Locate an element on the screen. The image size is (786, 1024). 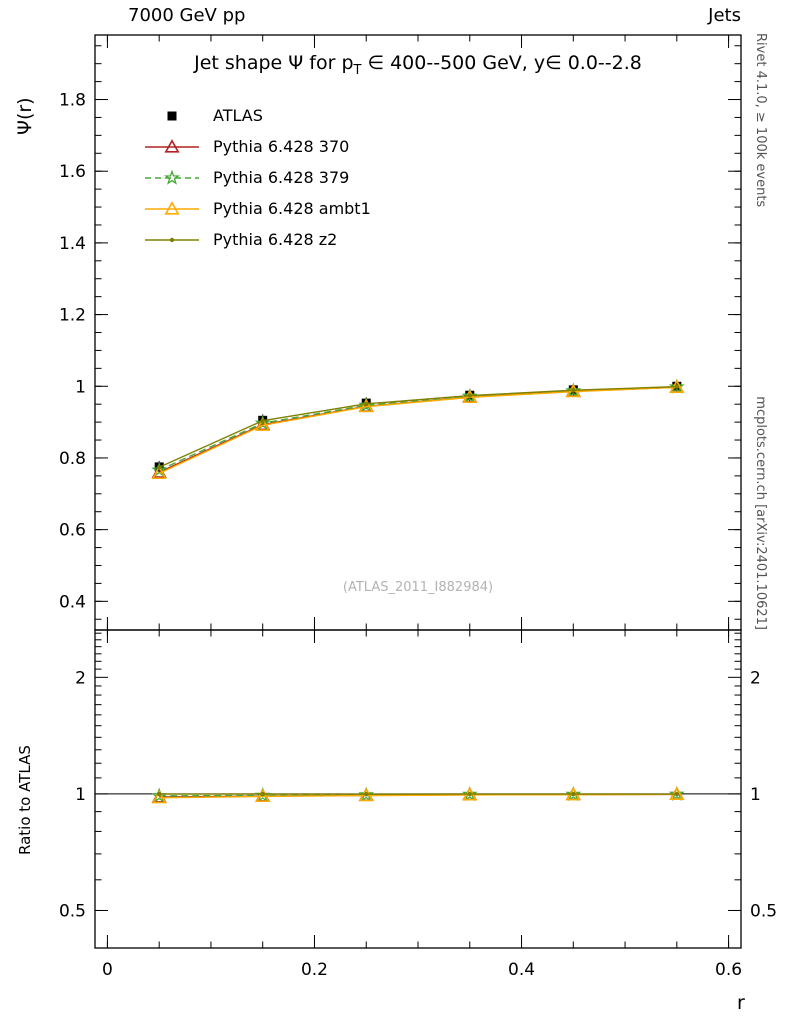
svg-text: 1.2 is located at coordinates (72, 316).